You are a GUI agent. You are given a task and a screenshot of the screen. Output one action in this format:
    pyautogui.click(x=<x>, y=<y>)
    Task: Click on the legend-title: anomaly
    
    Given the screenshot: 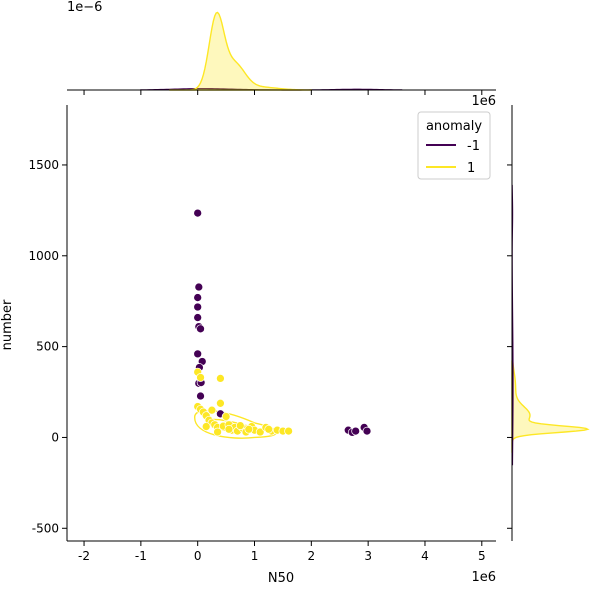 What is the action you would take?
    pyautogui.click(x=454, y=126)
    